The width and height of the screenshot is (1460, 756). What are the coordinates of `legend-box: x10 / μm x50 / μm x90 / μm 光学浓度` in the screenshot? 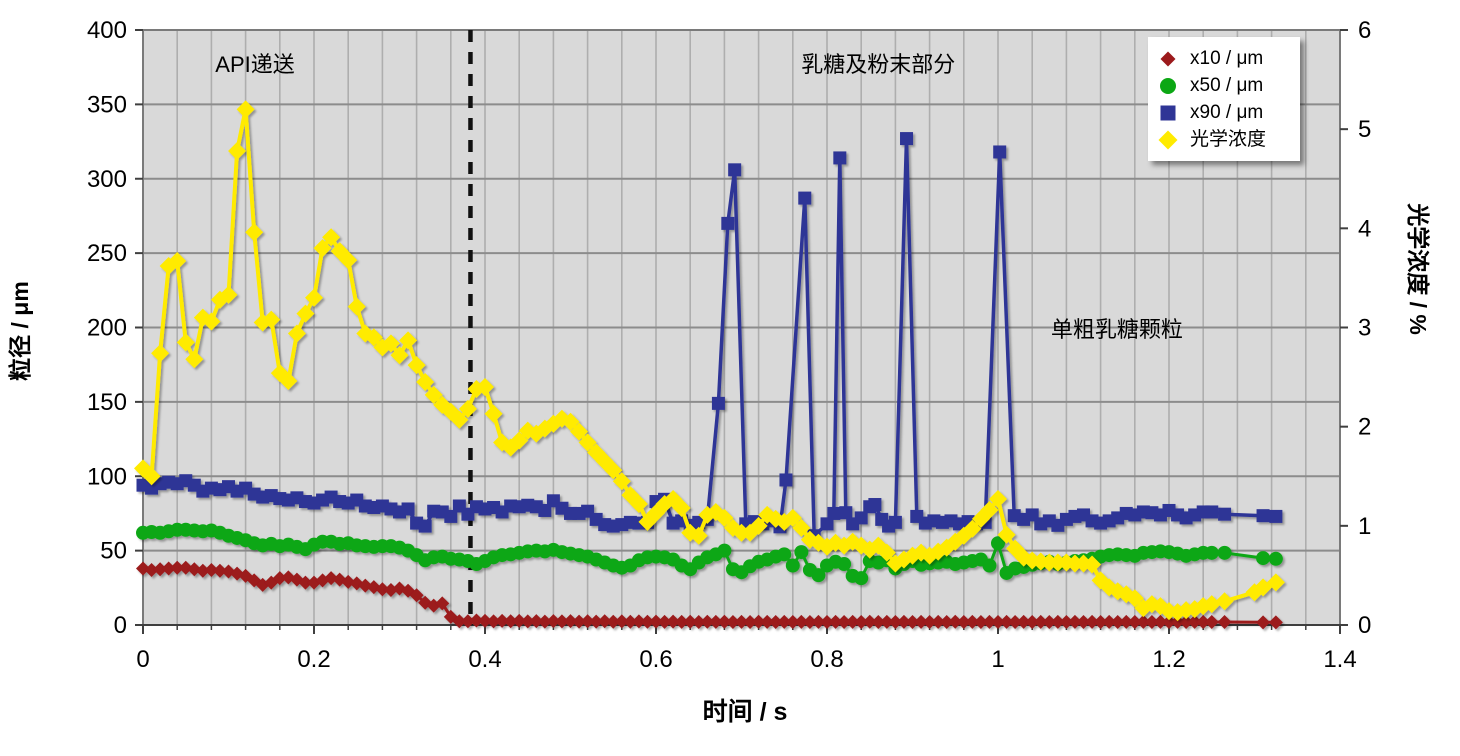 It's located at (1224, 99).